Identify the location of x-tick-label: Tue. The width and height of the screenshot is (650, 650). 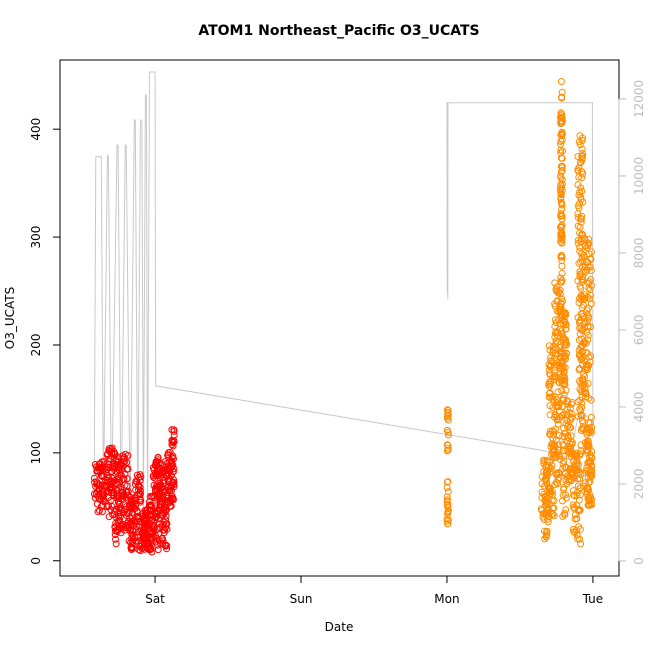
(593, 599).